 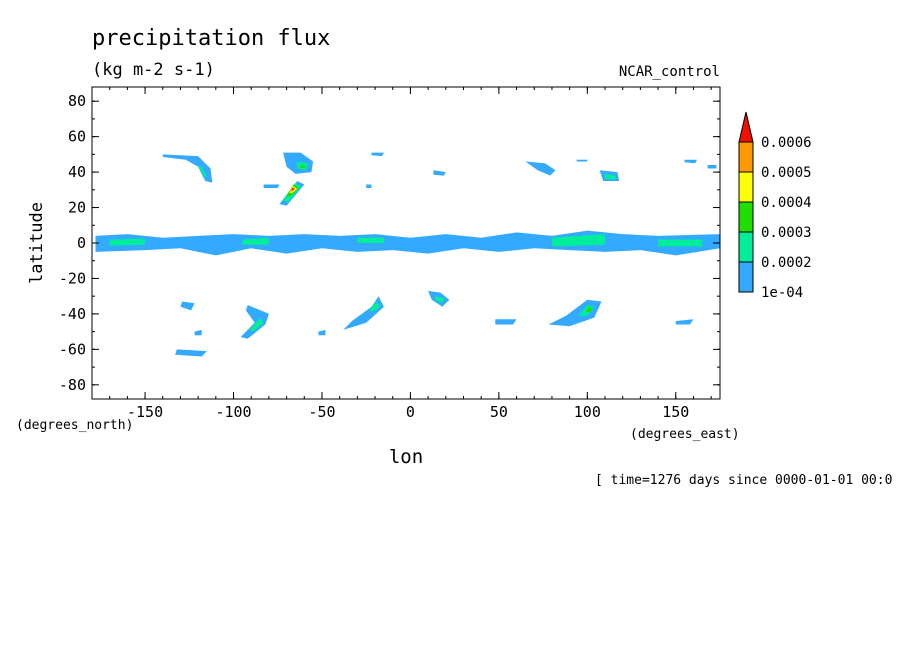 I want to click on y-tick-label: -40, so click(x=72, y=314).